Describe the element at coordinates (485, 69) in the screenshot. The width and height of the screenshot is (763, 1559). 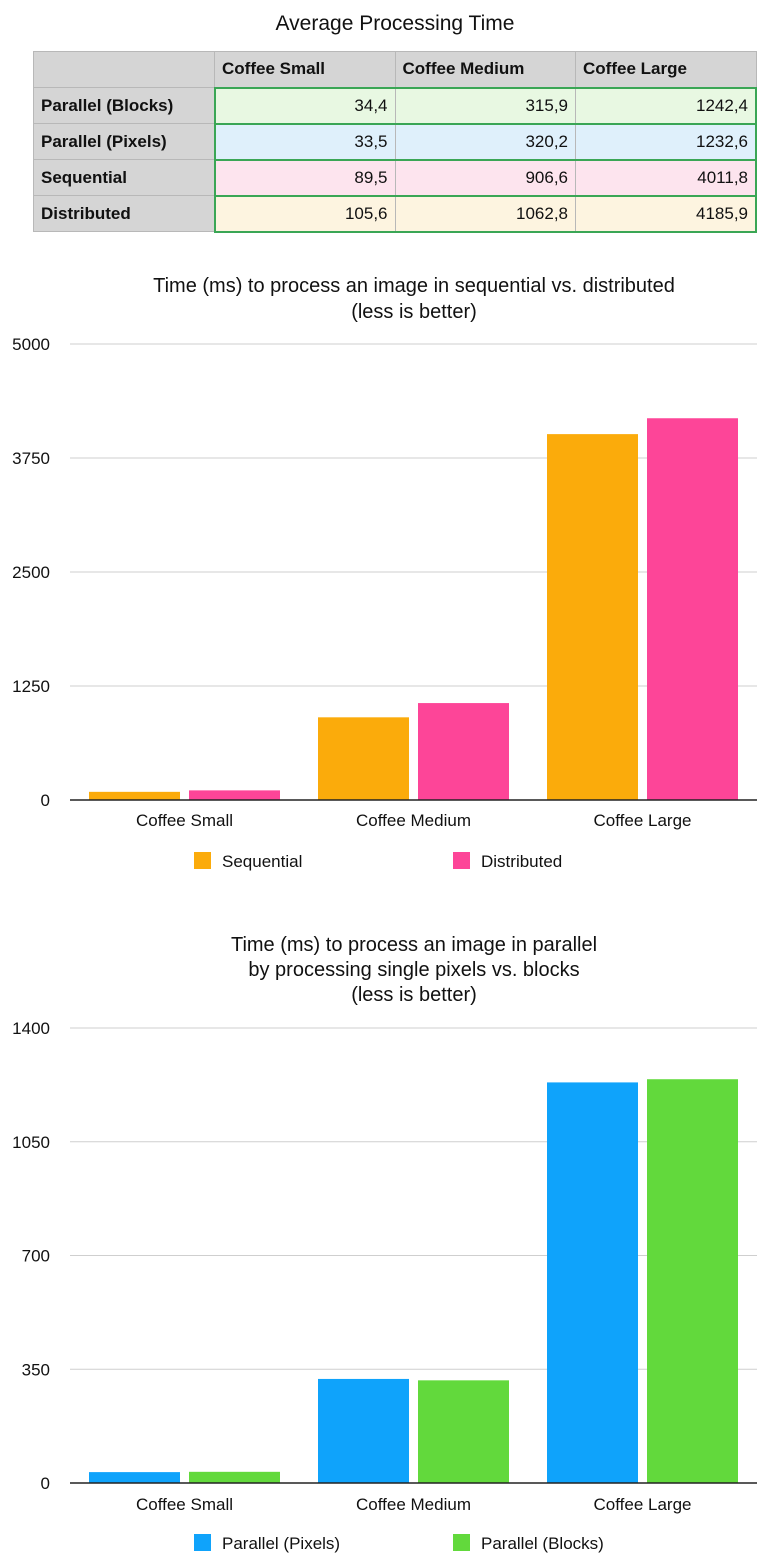
I see `table-header-cell: Coffee Medium` at that location.